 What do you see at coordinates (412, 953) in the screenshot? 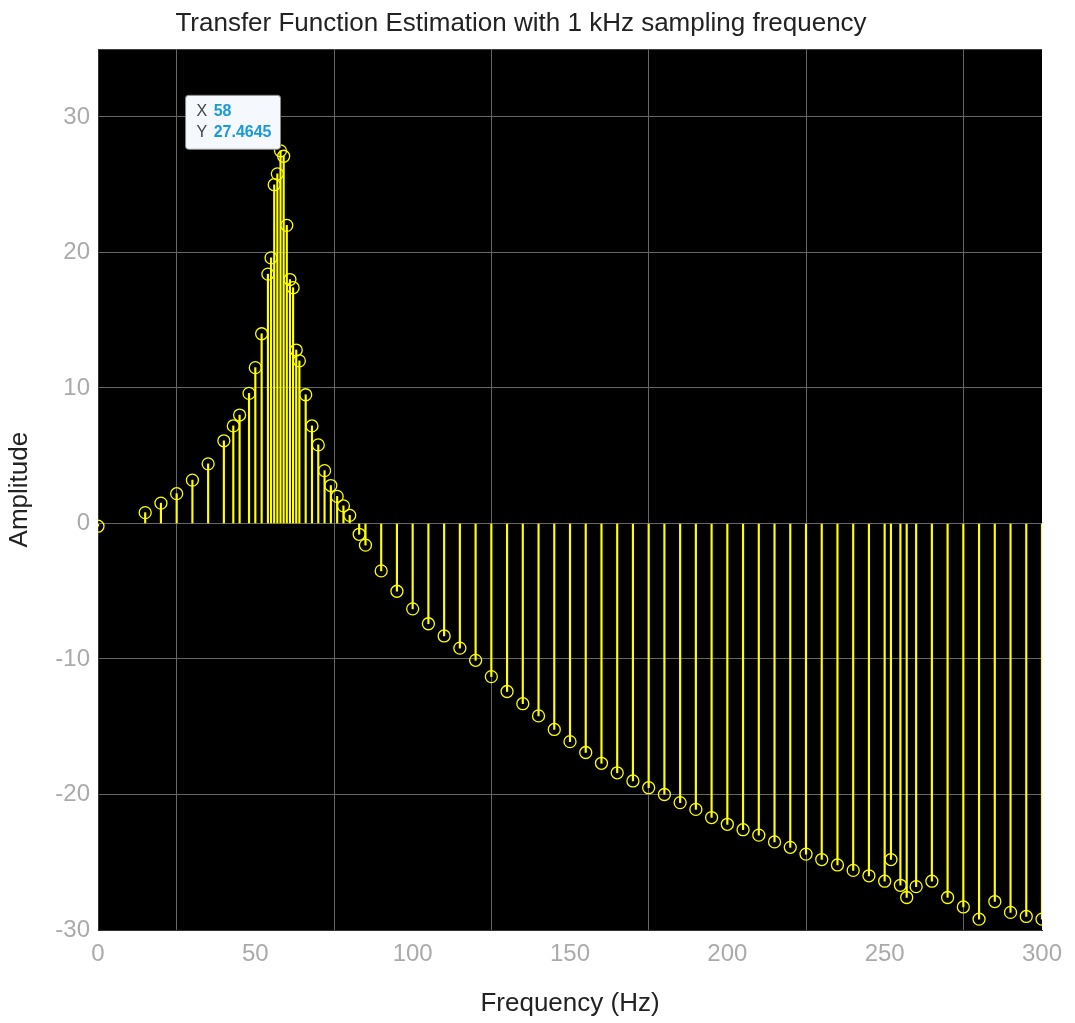
I see `x-tick-label: 100` at bounding box center [412, 953].